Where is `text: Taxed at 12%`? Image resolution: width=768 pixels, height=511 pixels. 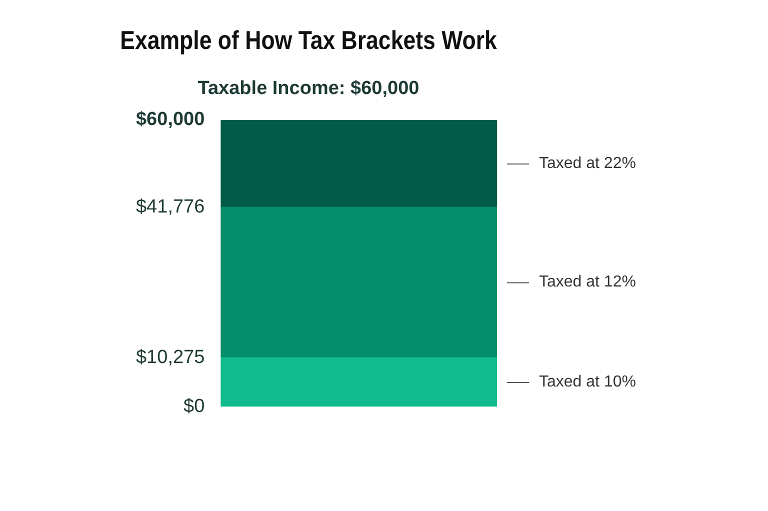
text: Taxed at 12% is located at coordinates (587, 282).